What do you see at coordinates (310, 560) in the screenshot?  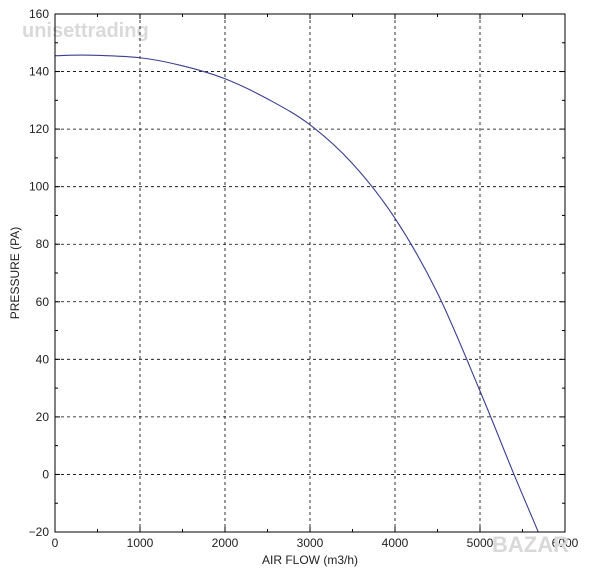 I see `x-axis-label: AIR FLOW (m3/h)` at bounding box center [310, 560].